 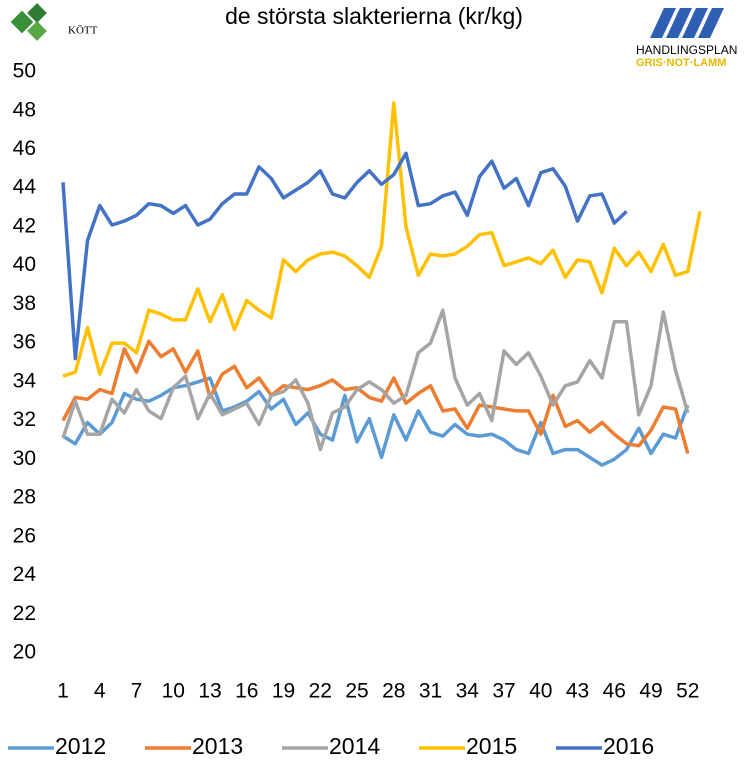 What do you see at coordinates (217, 746) in the screenshot?
I see `legend-label: 2013` at bounding box center [217, 746].